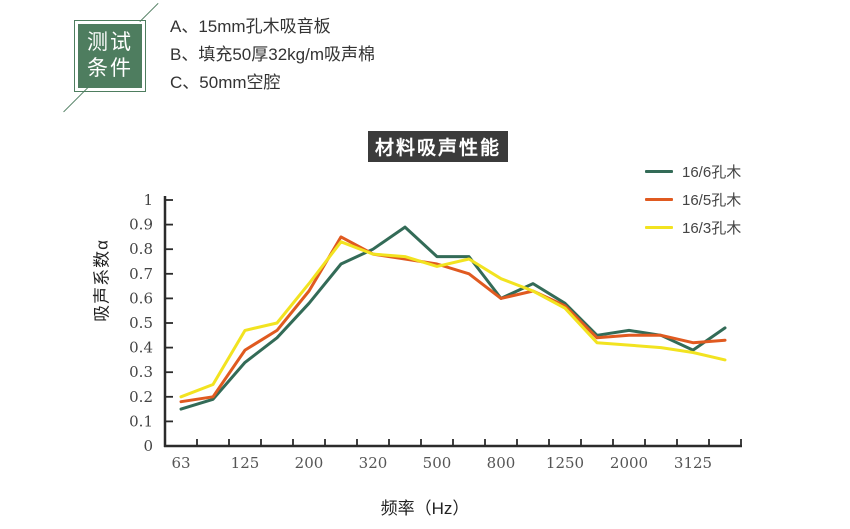 The image size is (850, 529). I want to click on svg-text: 0.9, so click(141, 225).